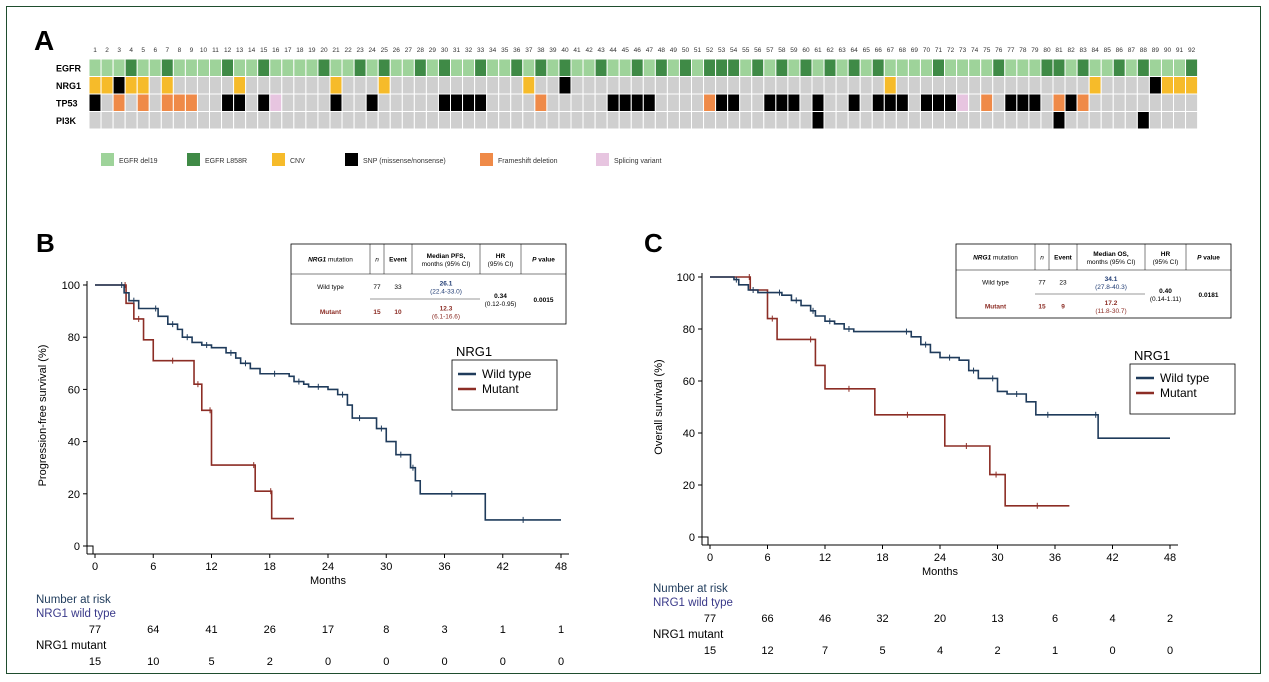  Describe the element at coordinates (486, 159) in the screenshot. I see `legend-swatch` at that location.